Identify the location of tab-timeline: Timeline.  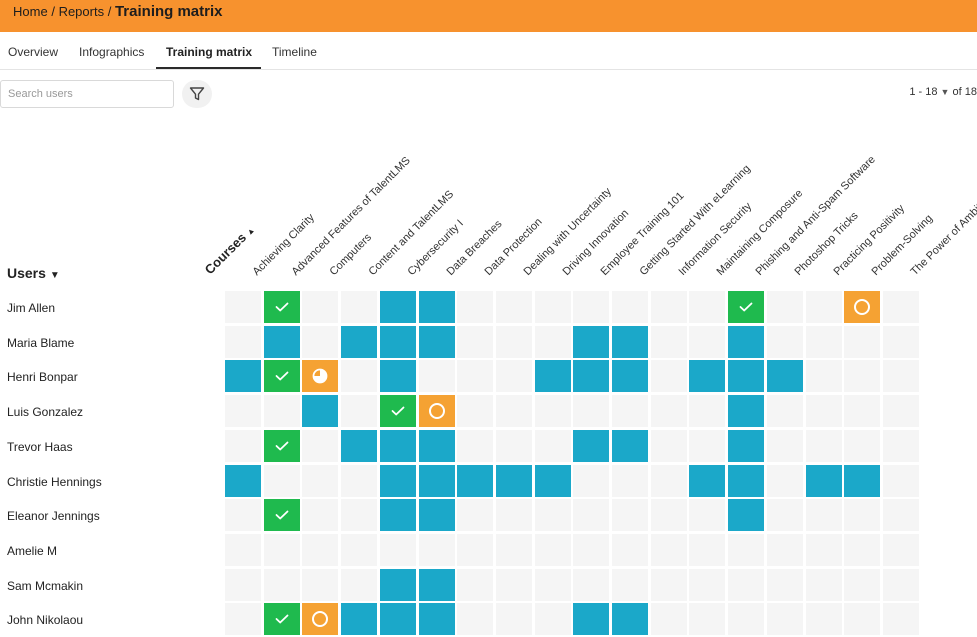
(294, 52).